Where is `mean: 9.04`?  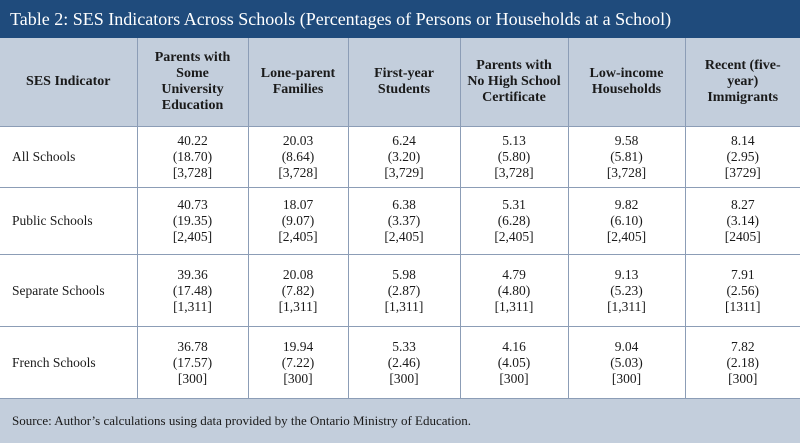 mean: 9.04 is located at coordinates (626, 346).